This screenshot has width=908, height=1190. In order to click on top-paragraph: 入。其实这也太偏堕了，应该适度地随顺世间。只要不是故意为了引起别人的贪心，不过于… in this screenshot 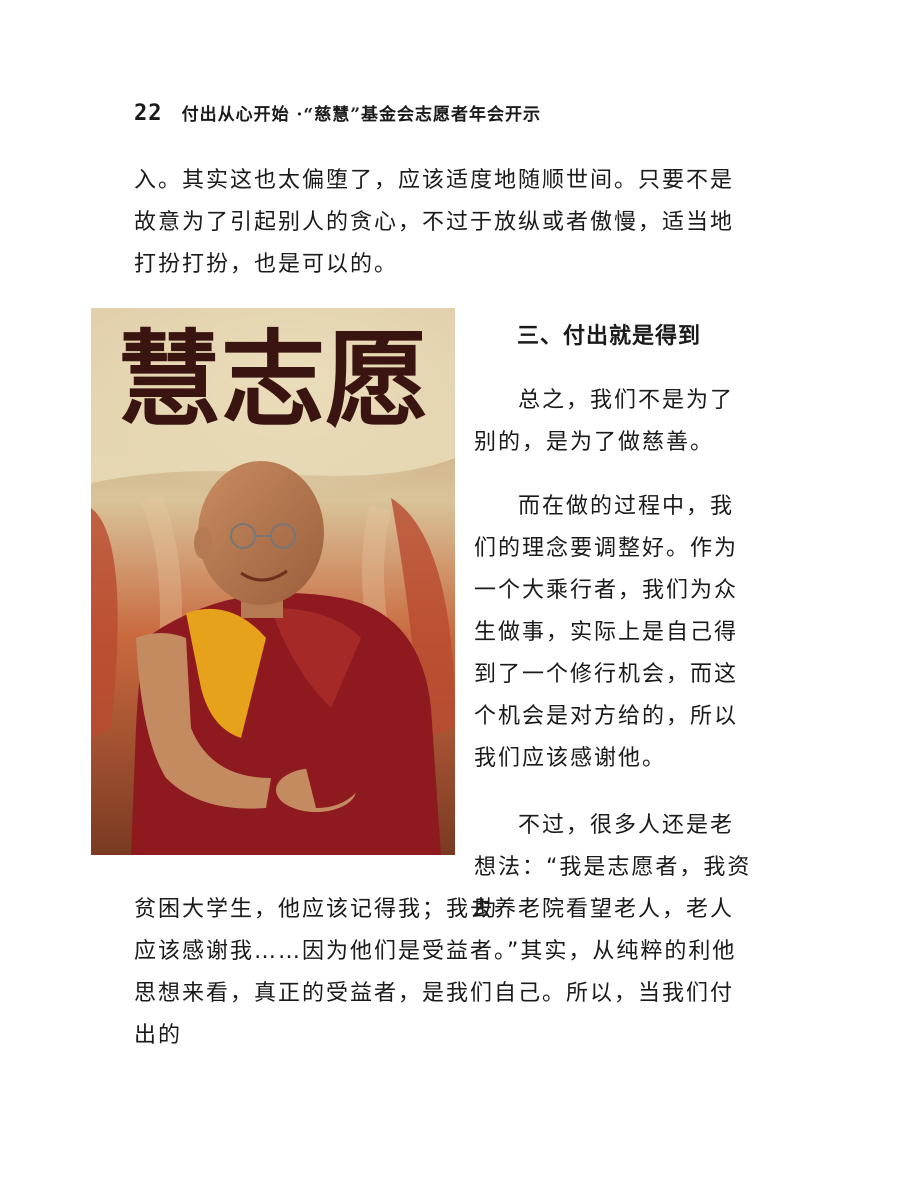, I will do `click(434, 222)`.